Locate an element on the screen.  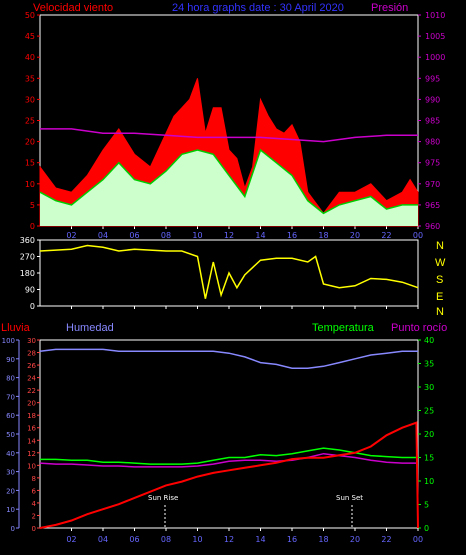
climate-x-tick-2: 06 is located at coordinates (134, 539).